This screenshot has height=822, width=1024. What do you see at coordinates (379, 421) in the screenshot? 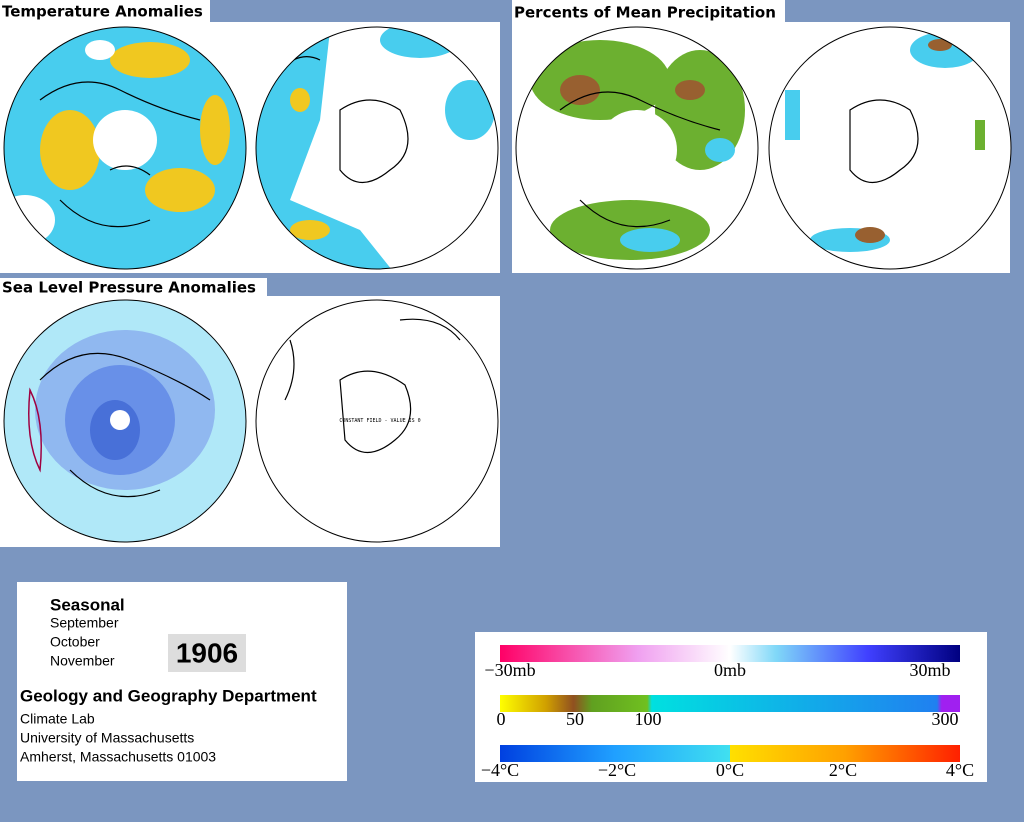
I see `annotation: CONSTANT FIELD - VALUE IS 0` at bounding box center [379, 421].